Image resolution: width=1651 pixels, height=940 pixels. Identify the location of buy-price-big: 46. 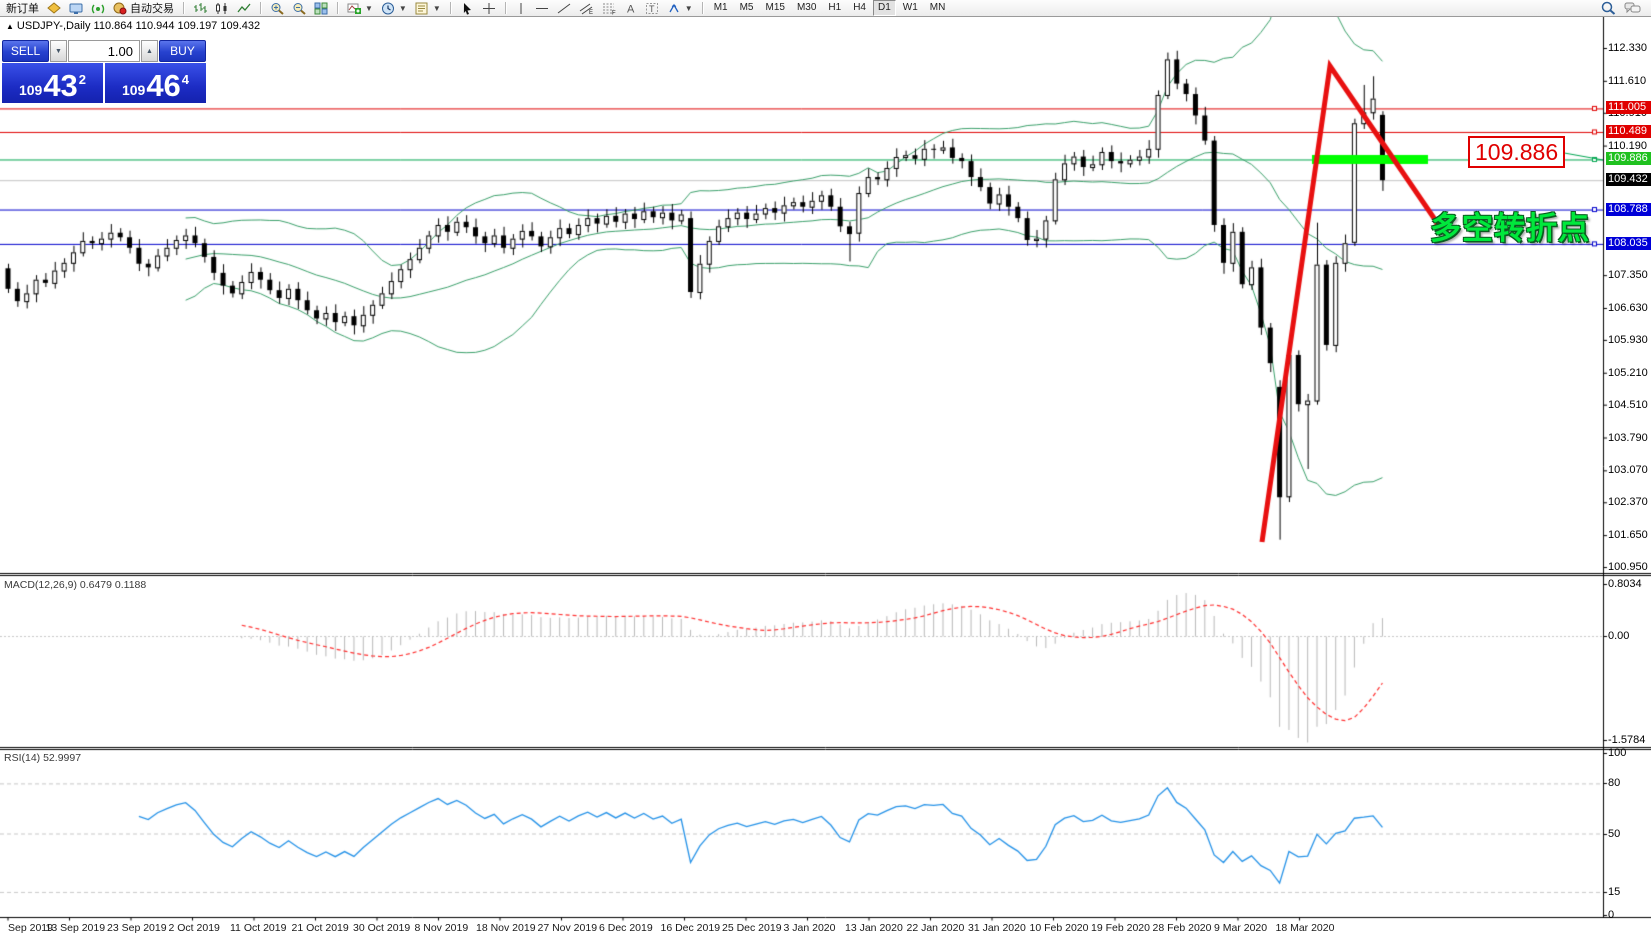
(163, 85).